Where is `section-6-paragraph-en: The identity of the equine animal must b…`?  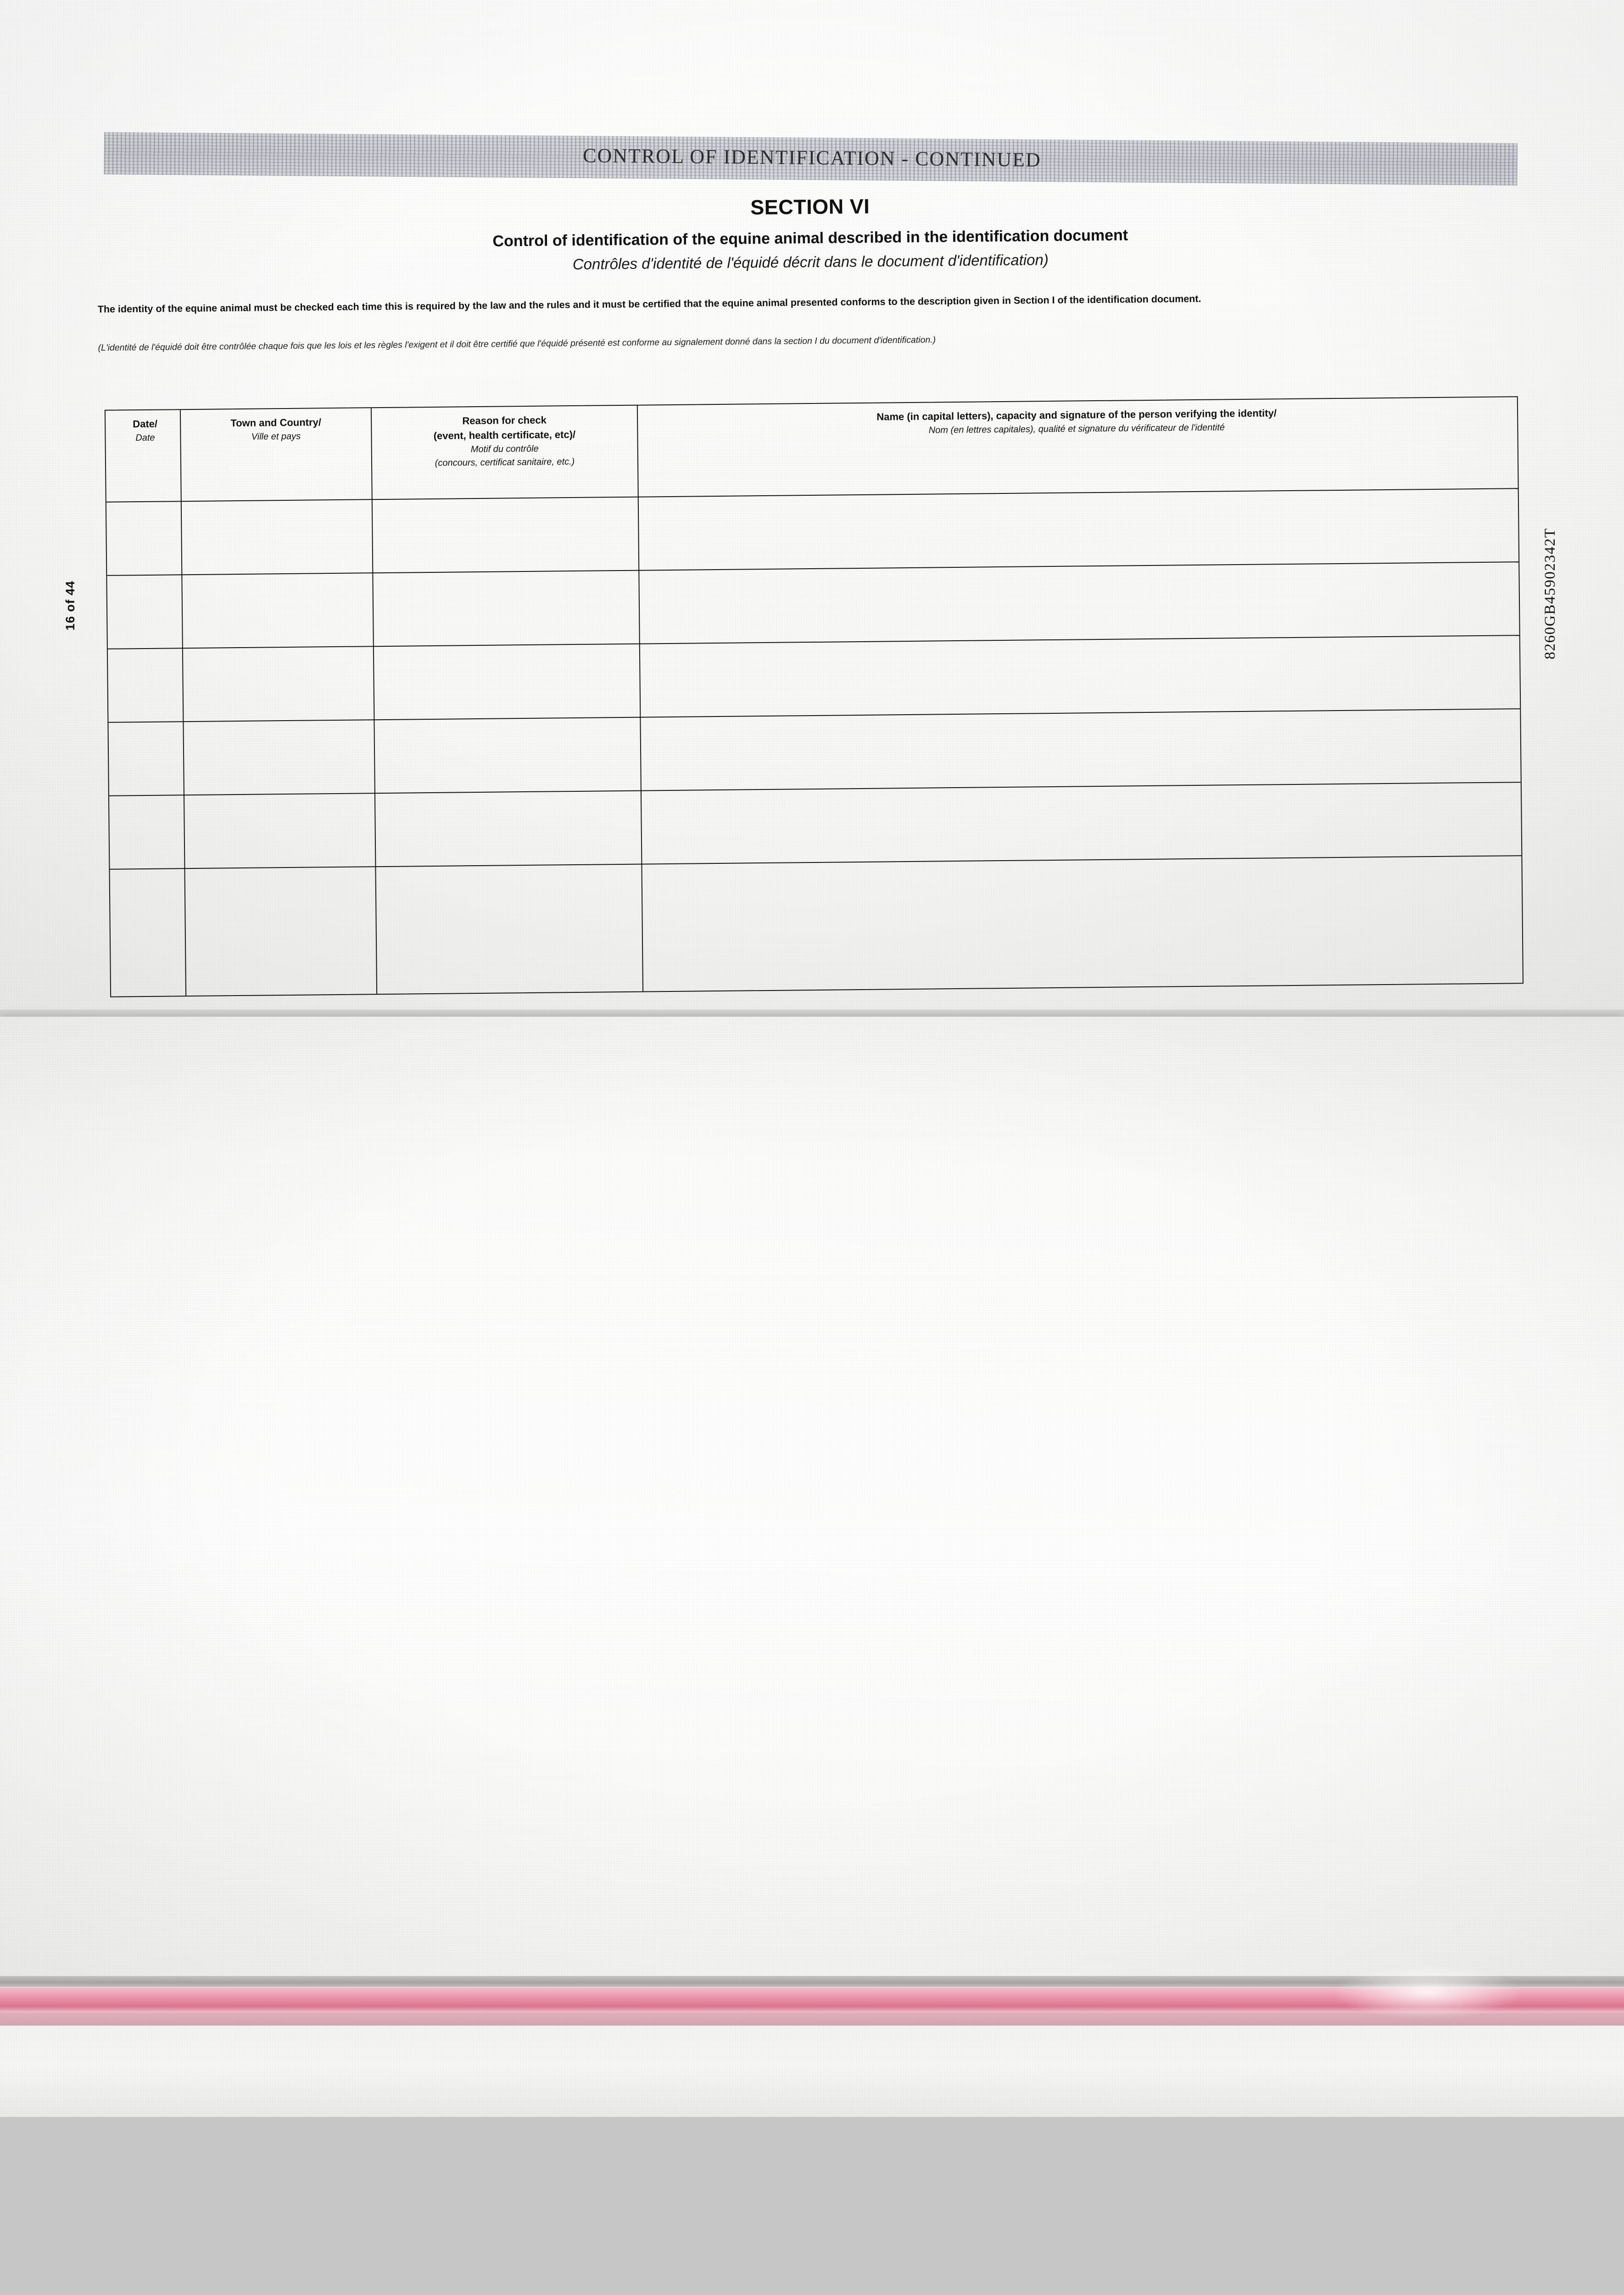
section-6-paragraph-en: The identity of the equine animal must b… is located at coordinates (649, 304).